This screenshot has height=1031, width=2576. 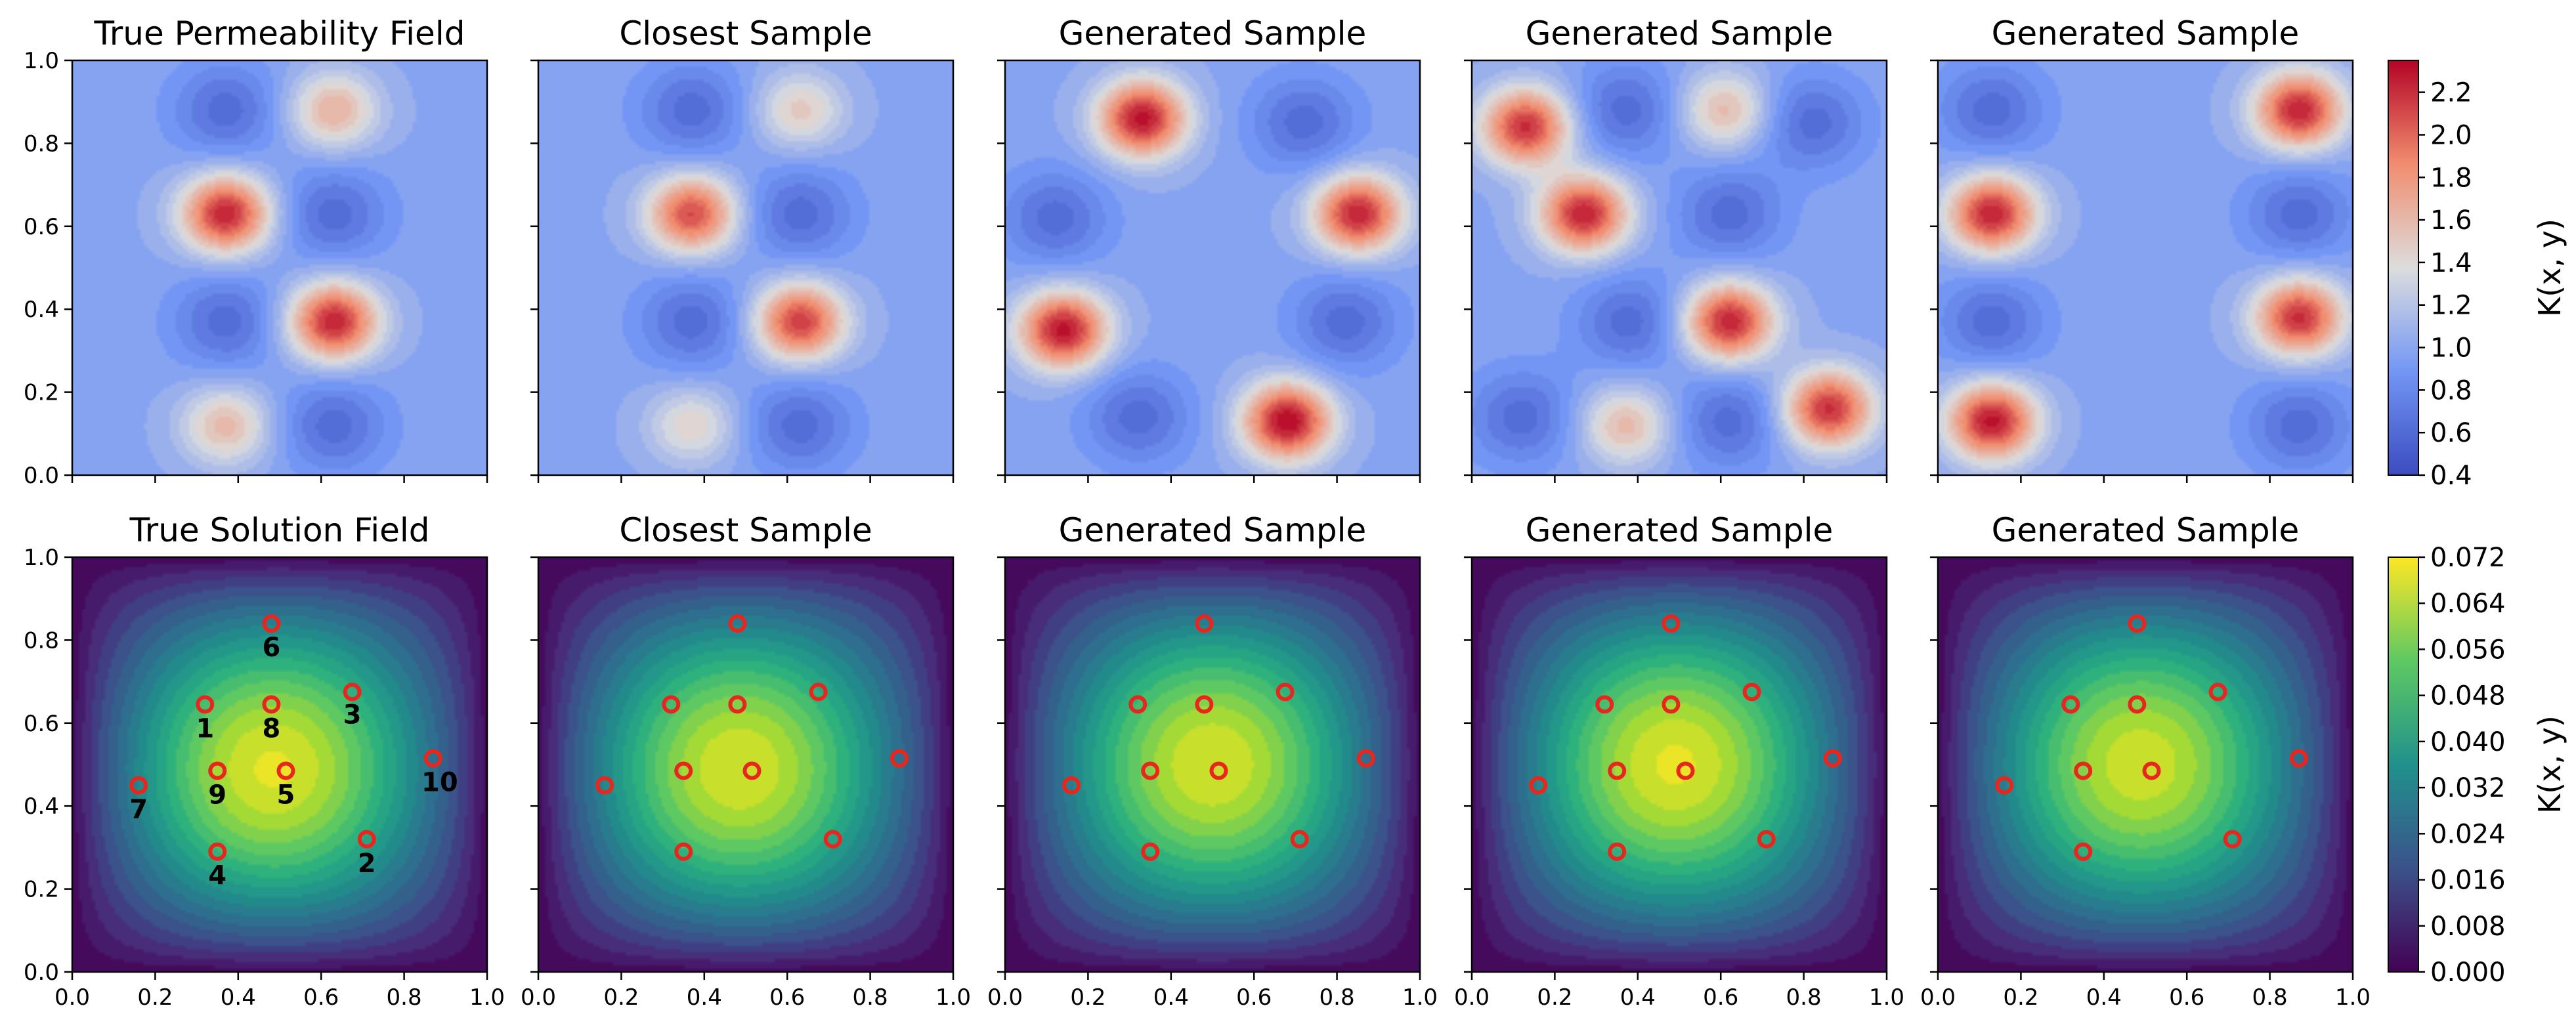 What do you see at coordinates (271, 648) in the screenshot?
I see `sensor-label: 6` at bounding box center [271, 648].